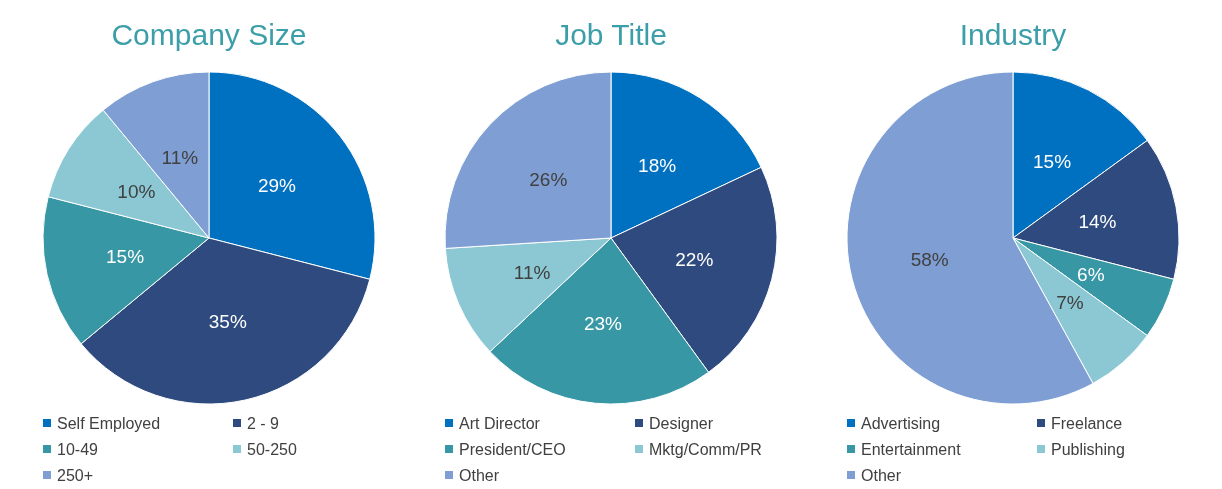 The height and width of the screenshot is (489, 1222). What do you see at coordinates (109, 423) in the screenshot?
I see `legend-label: Self Employed` at bounding box center [109, 423].